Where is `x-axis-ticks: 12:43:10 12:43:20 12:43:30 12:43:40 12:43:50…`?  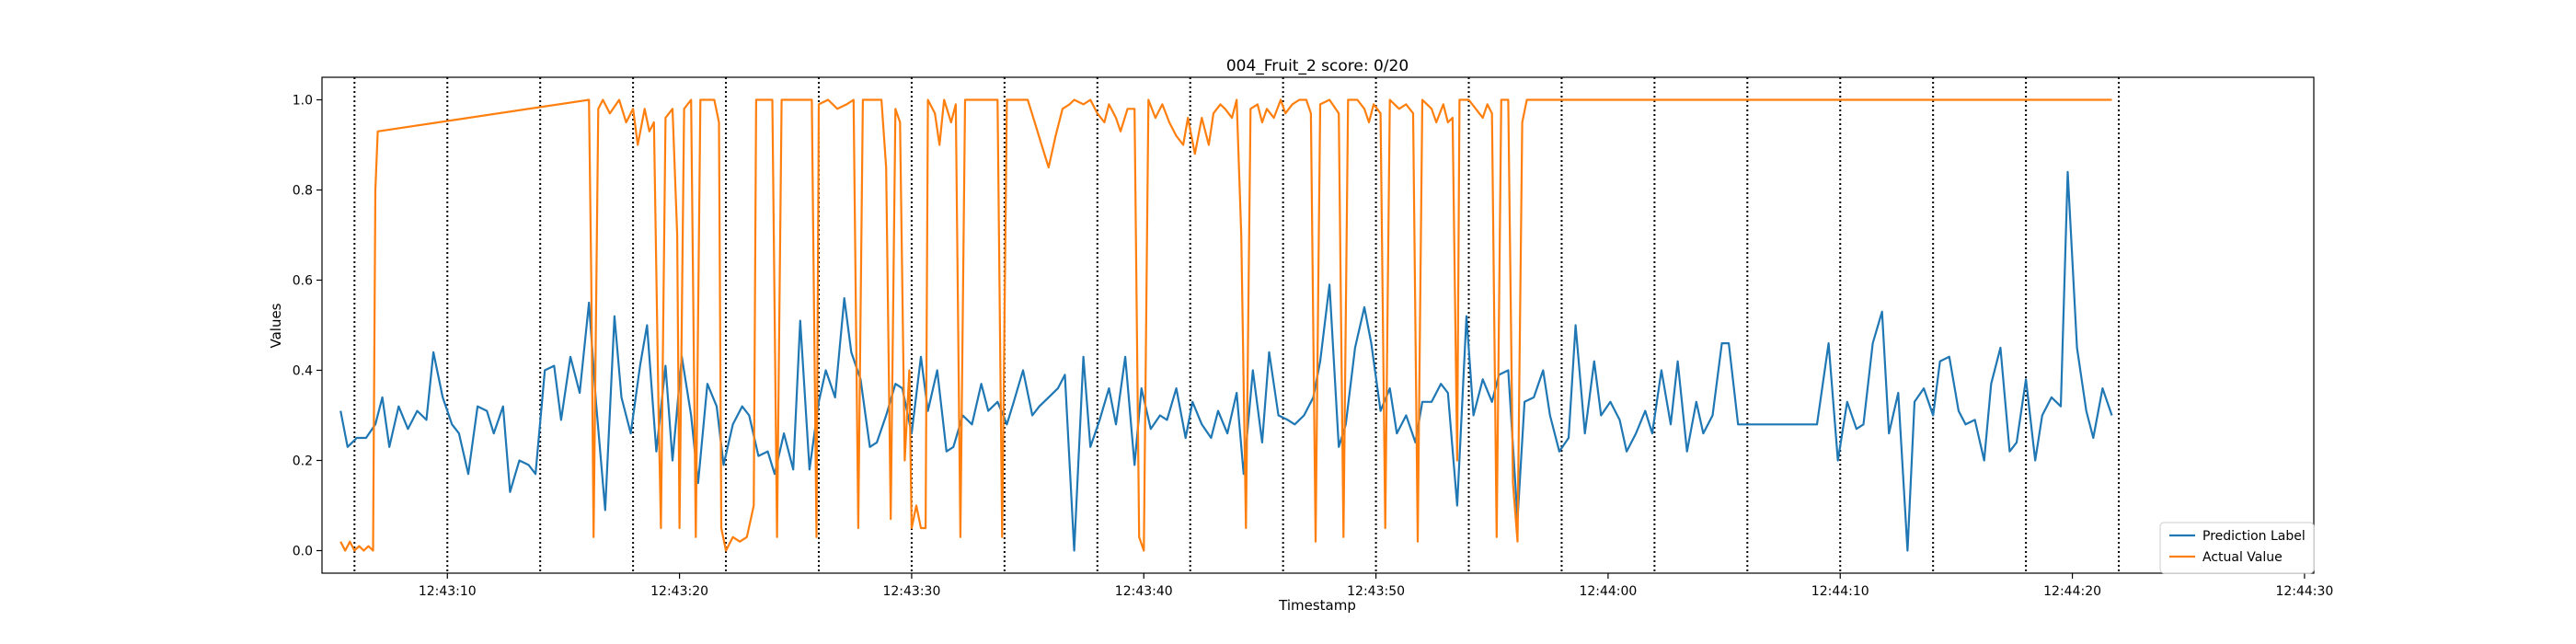 x-axis-ticks: 12:43:10 12:43:20 12:43:30 12:43:40 12:43:50… is located at coordinates (1376, 586).